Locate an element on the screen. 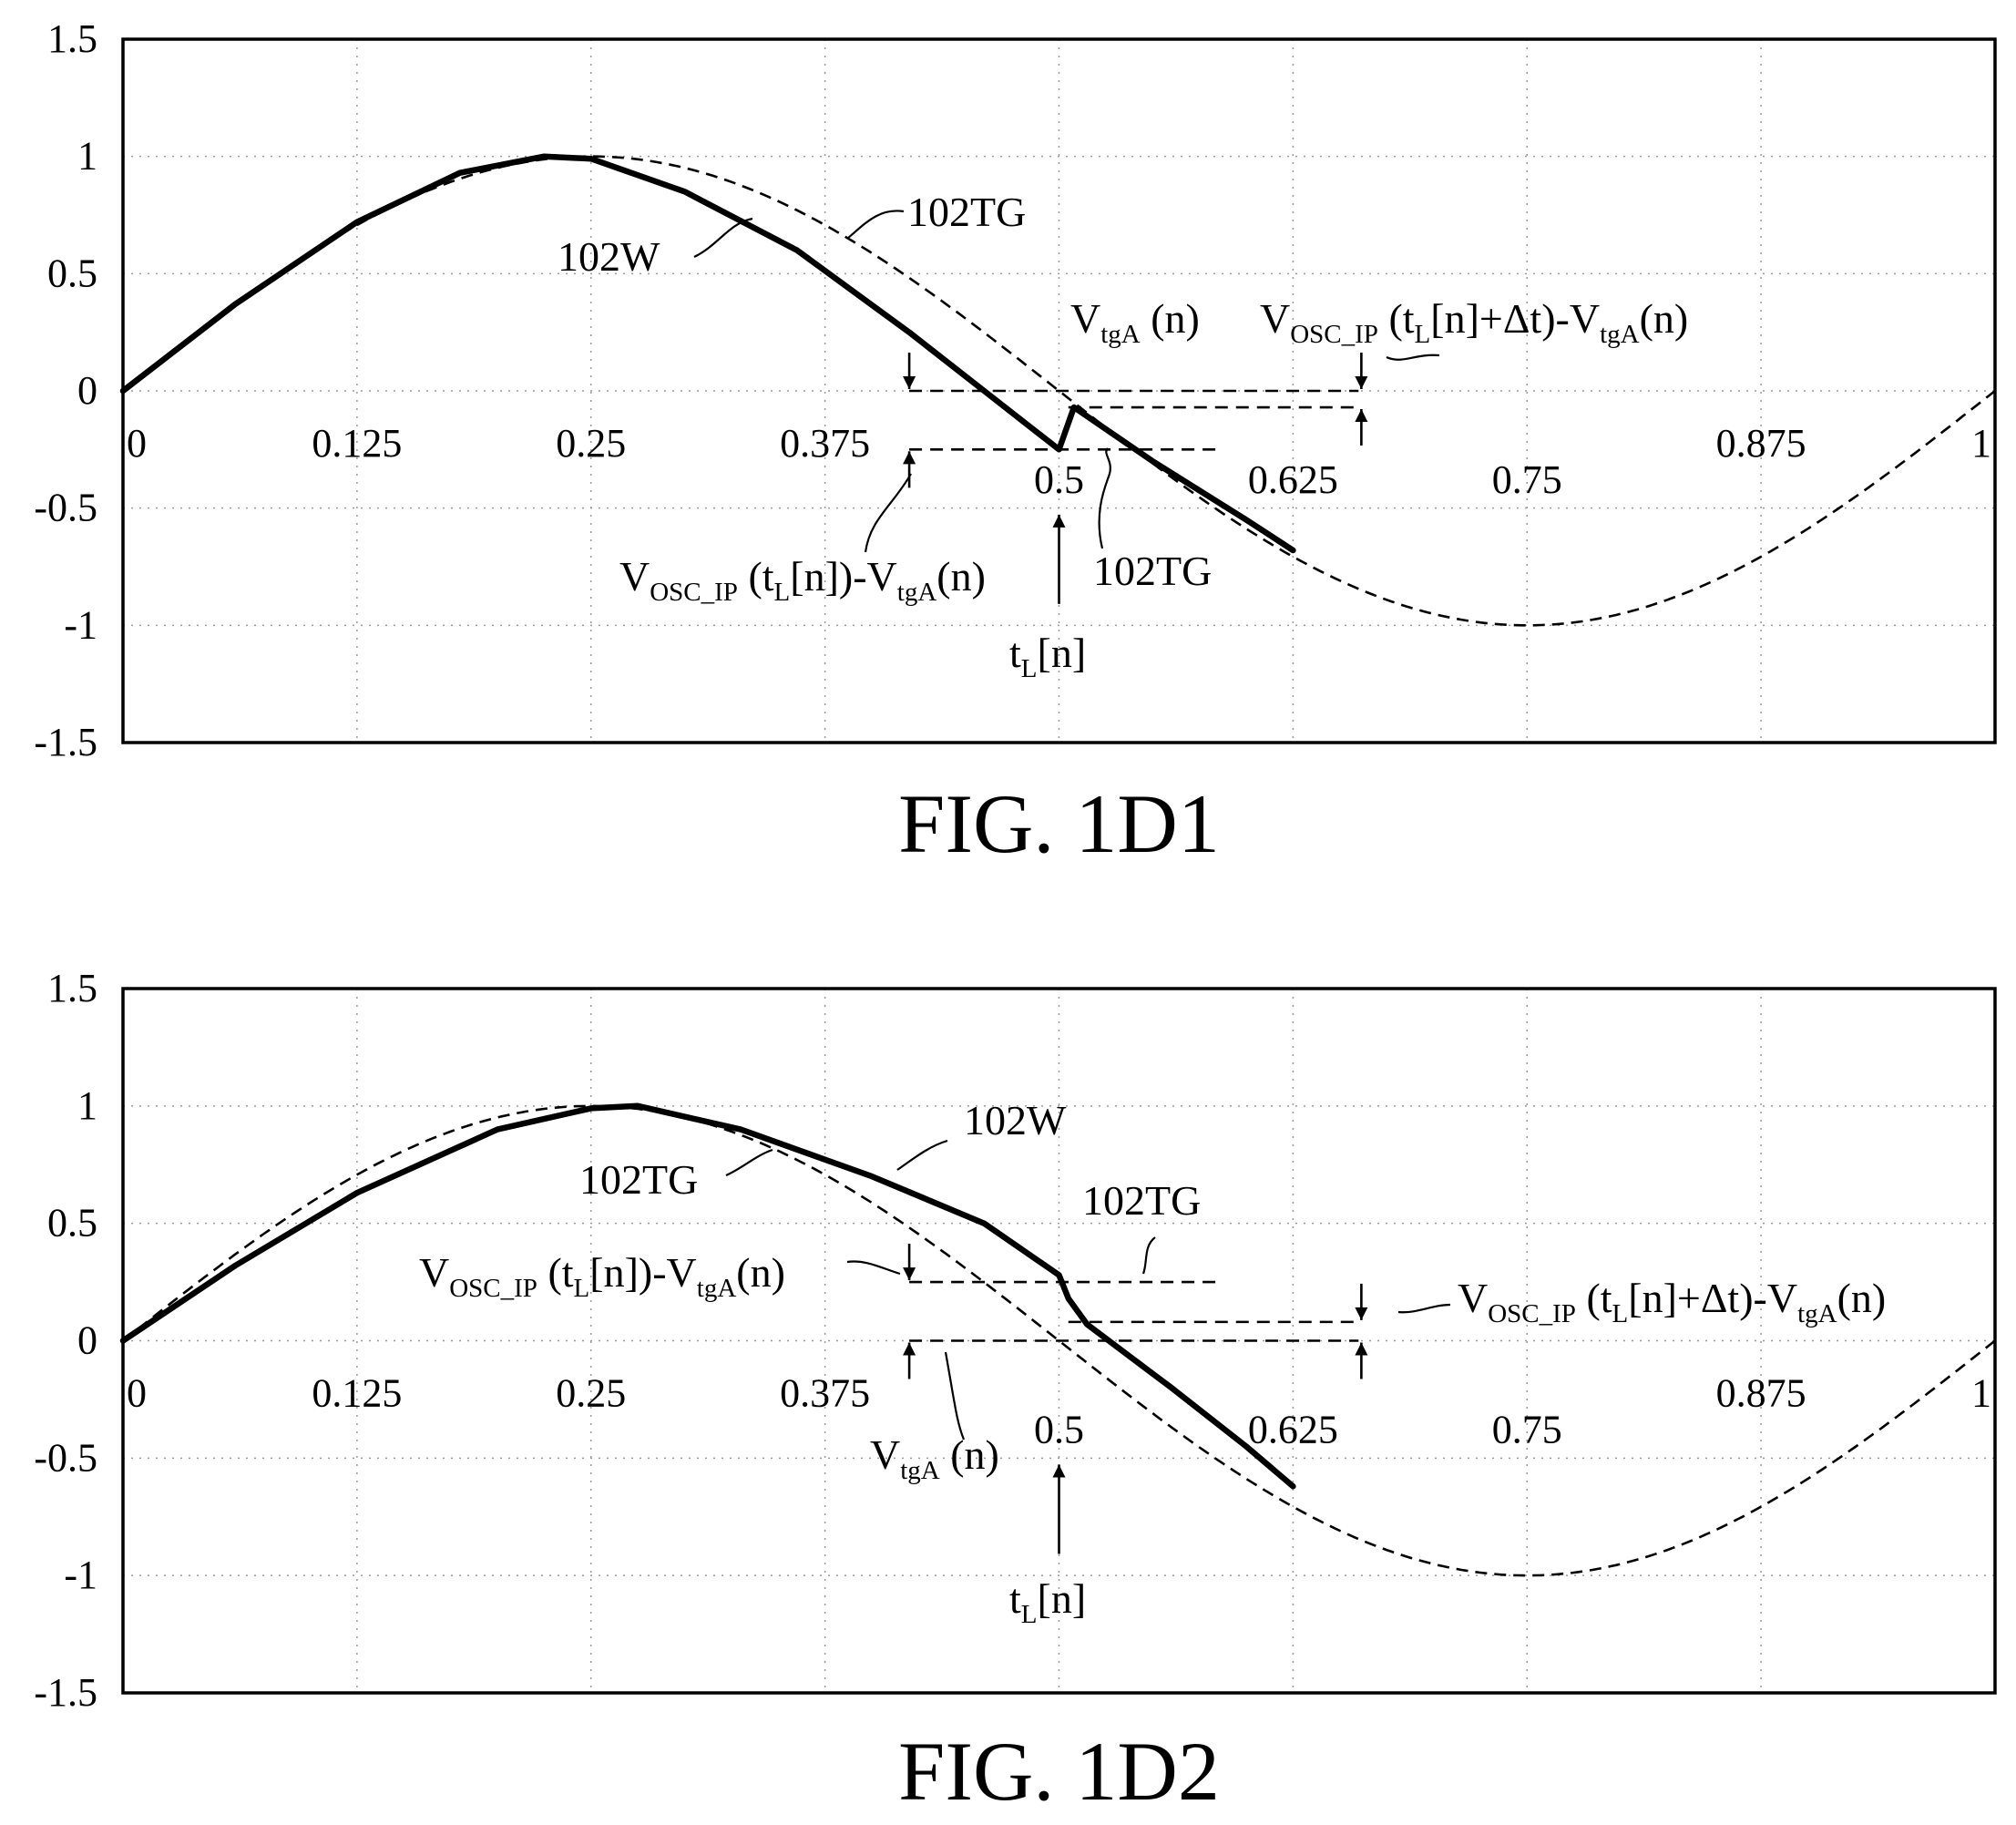 Image resolution: width=2016 pixels, height=1825 pixels. label-tg_bottom: 102TG is located at coordinates (1152, 571).